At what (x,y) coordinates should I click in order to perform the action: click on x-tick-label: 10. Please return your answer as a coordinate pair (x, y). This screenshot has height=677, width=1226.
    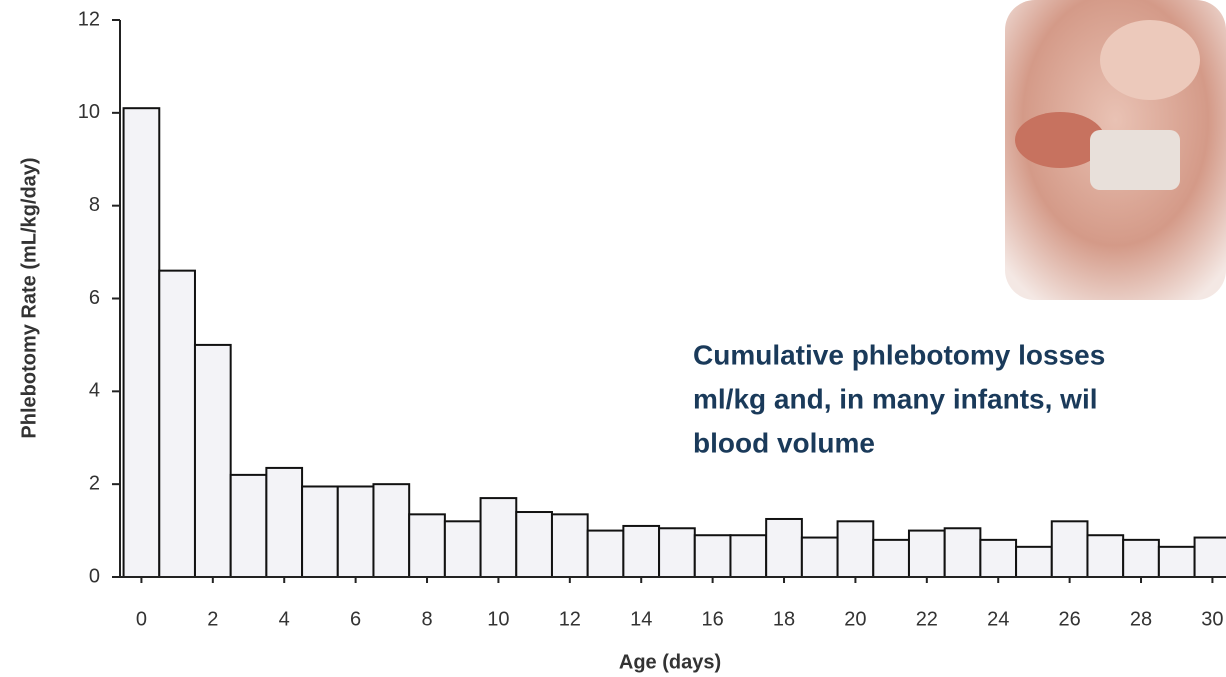
    Looking at the image, I should click on (498, 619).